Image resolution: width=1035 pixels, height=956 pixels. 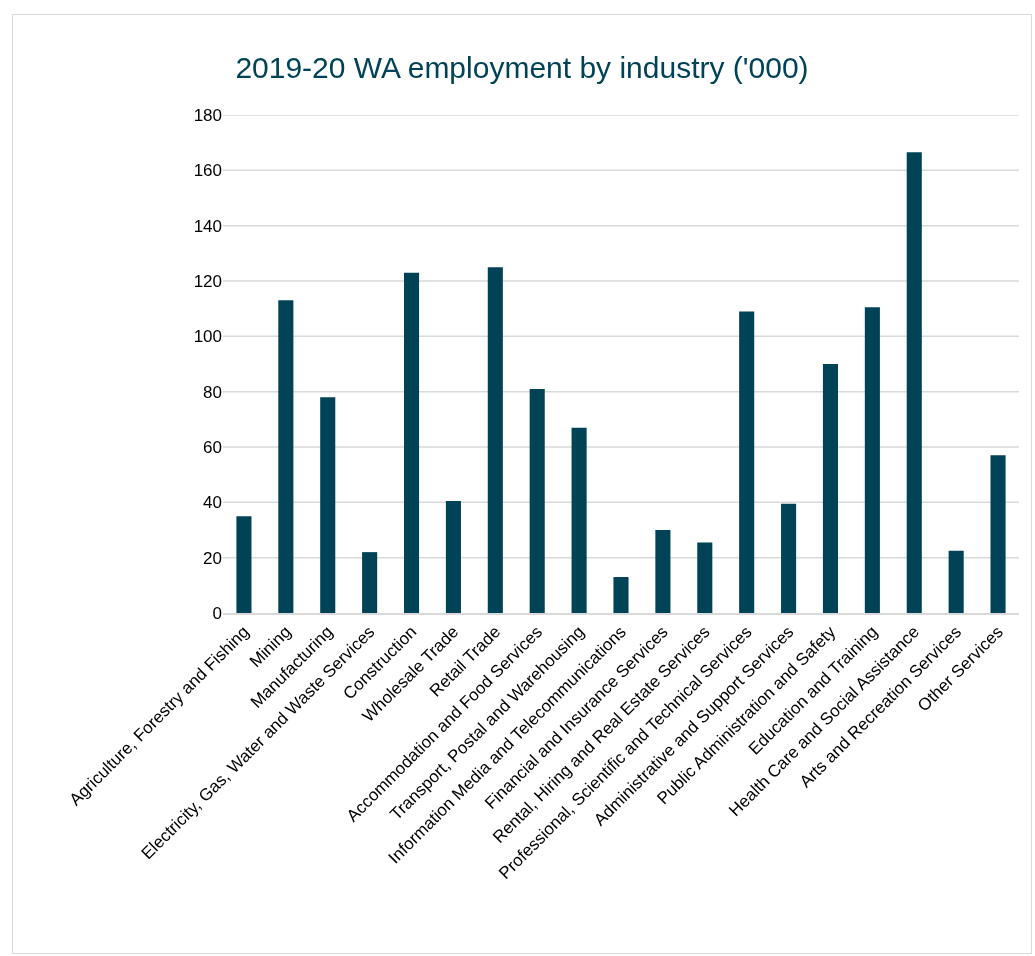 I want to click on y-tick-label: 0, so click(x=217, y=613).